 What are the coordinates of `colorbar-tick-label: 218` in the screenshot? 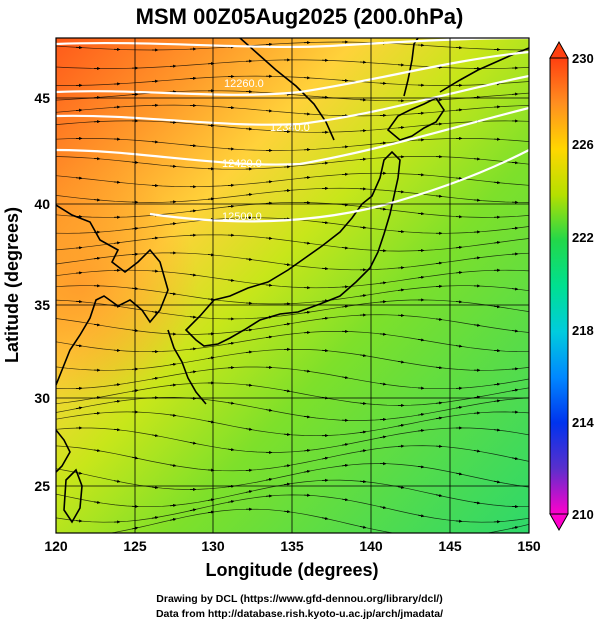 It's located at (583, 330).